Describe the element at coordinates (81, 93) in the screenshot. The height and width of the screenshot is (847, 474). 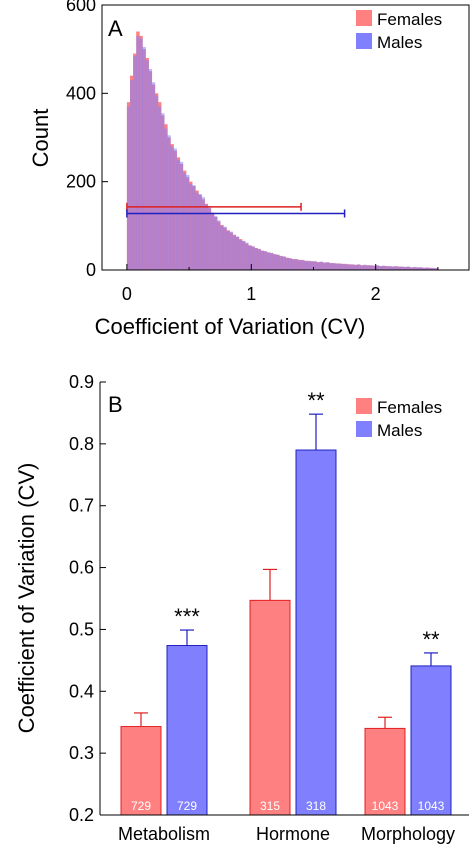
I see `y-tick-label: 400` at that location.